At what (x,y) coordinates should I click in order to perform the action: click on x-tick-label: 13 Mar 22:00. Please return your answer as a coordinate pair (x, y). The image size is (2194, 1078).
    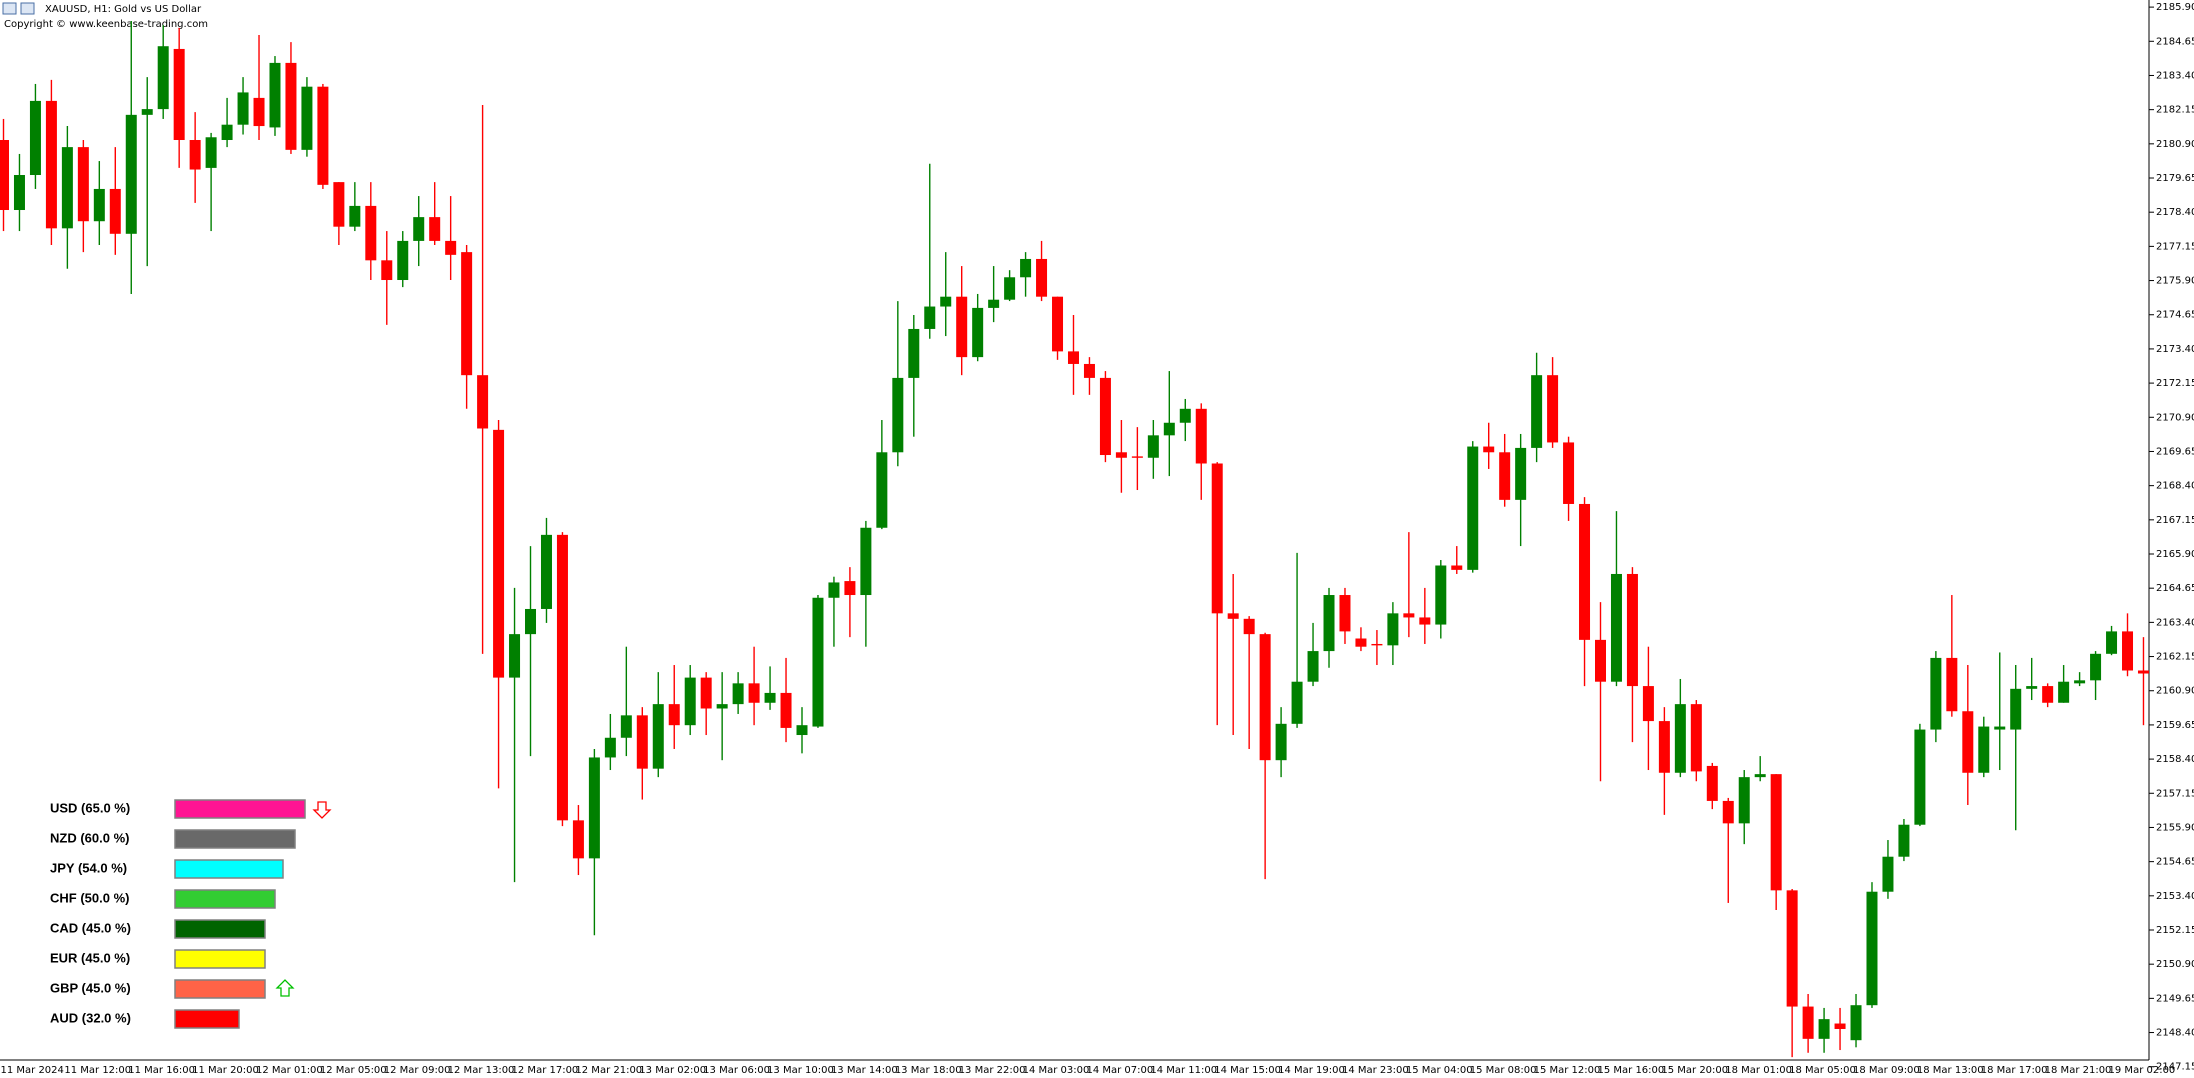
    Looking at the image, I should click on (992, 1070).